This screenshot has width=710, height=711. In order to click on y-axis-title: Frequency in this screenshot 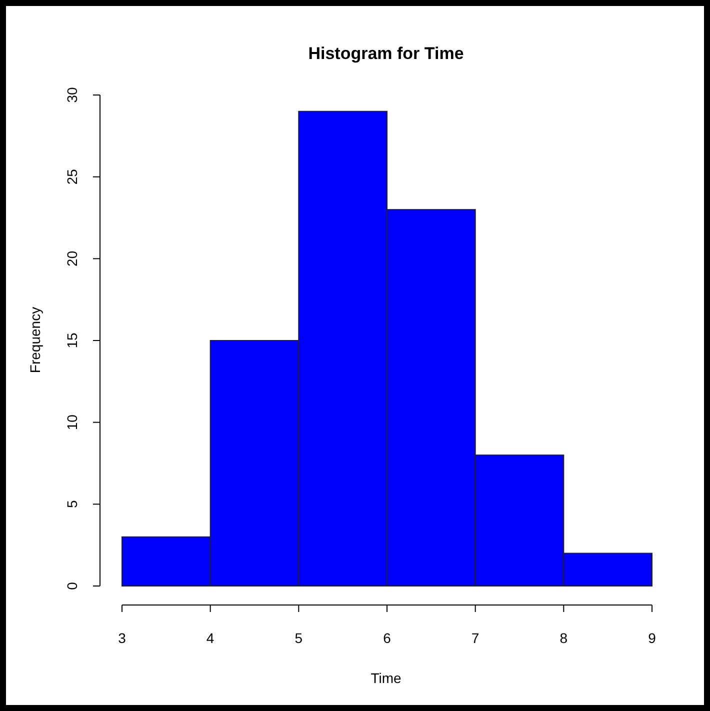, I will do `click(35, 340)`.